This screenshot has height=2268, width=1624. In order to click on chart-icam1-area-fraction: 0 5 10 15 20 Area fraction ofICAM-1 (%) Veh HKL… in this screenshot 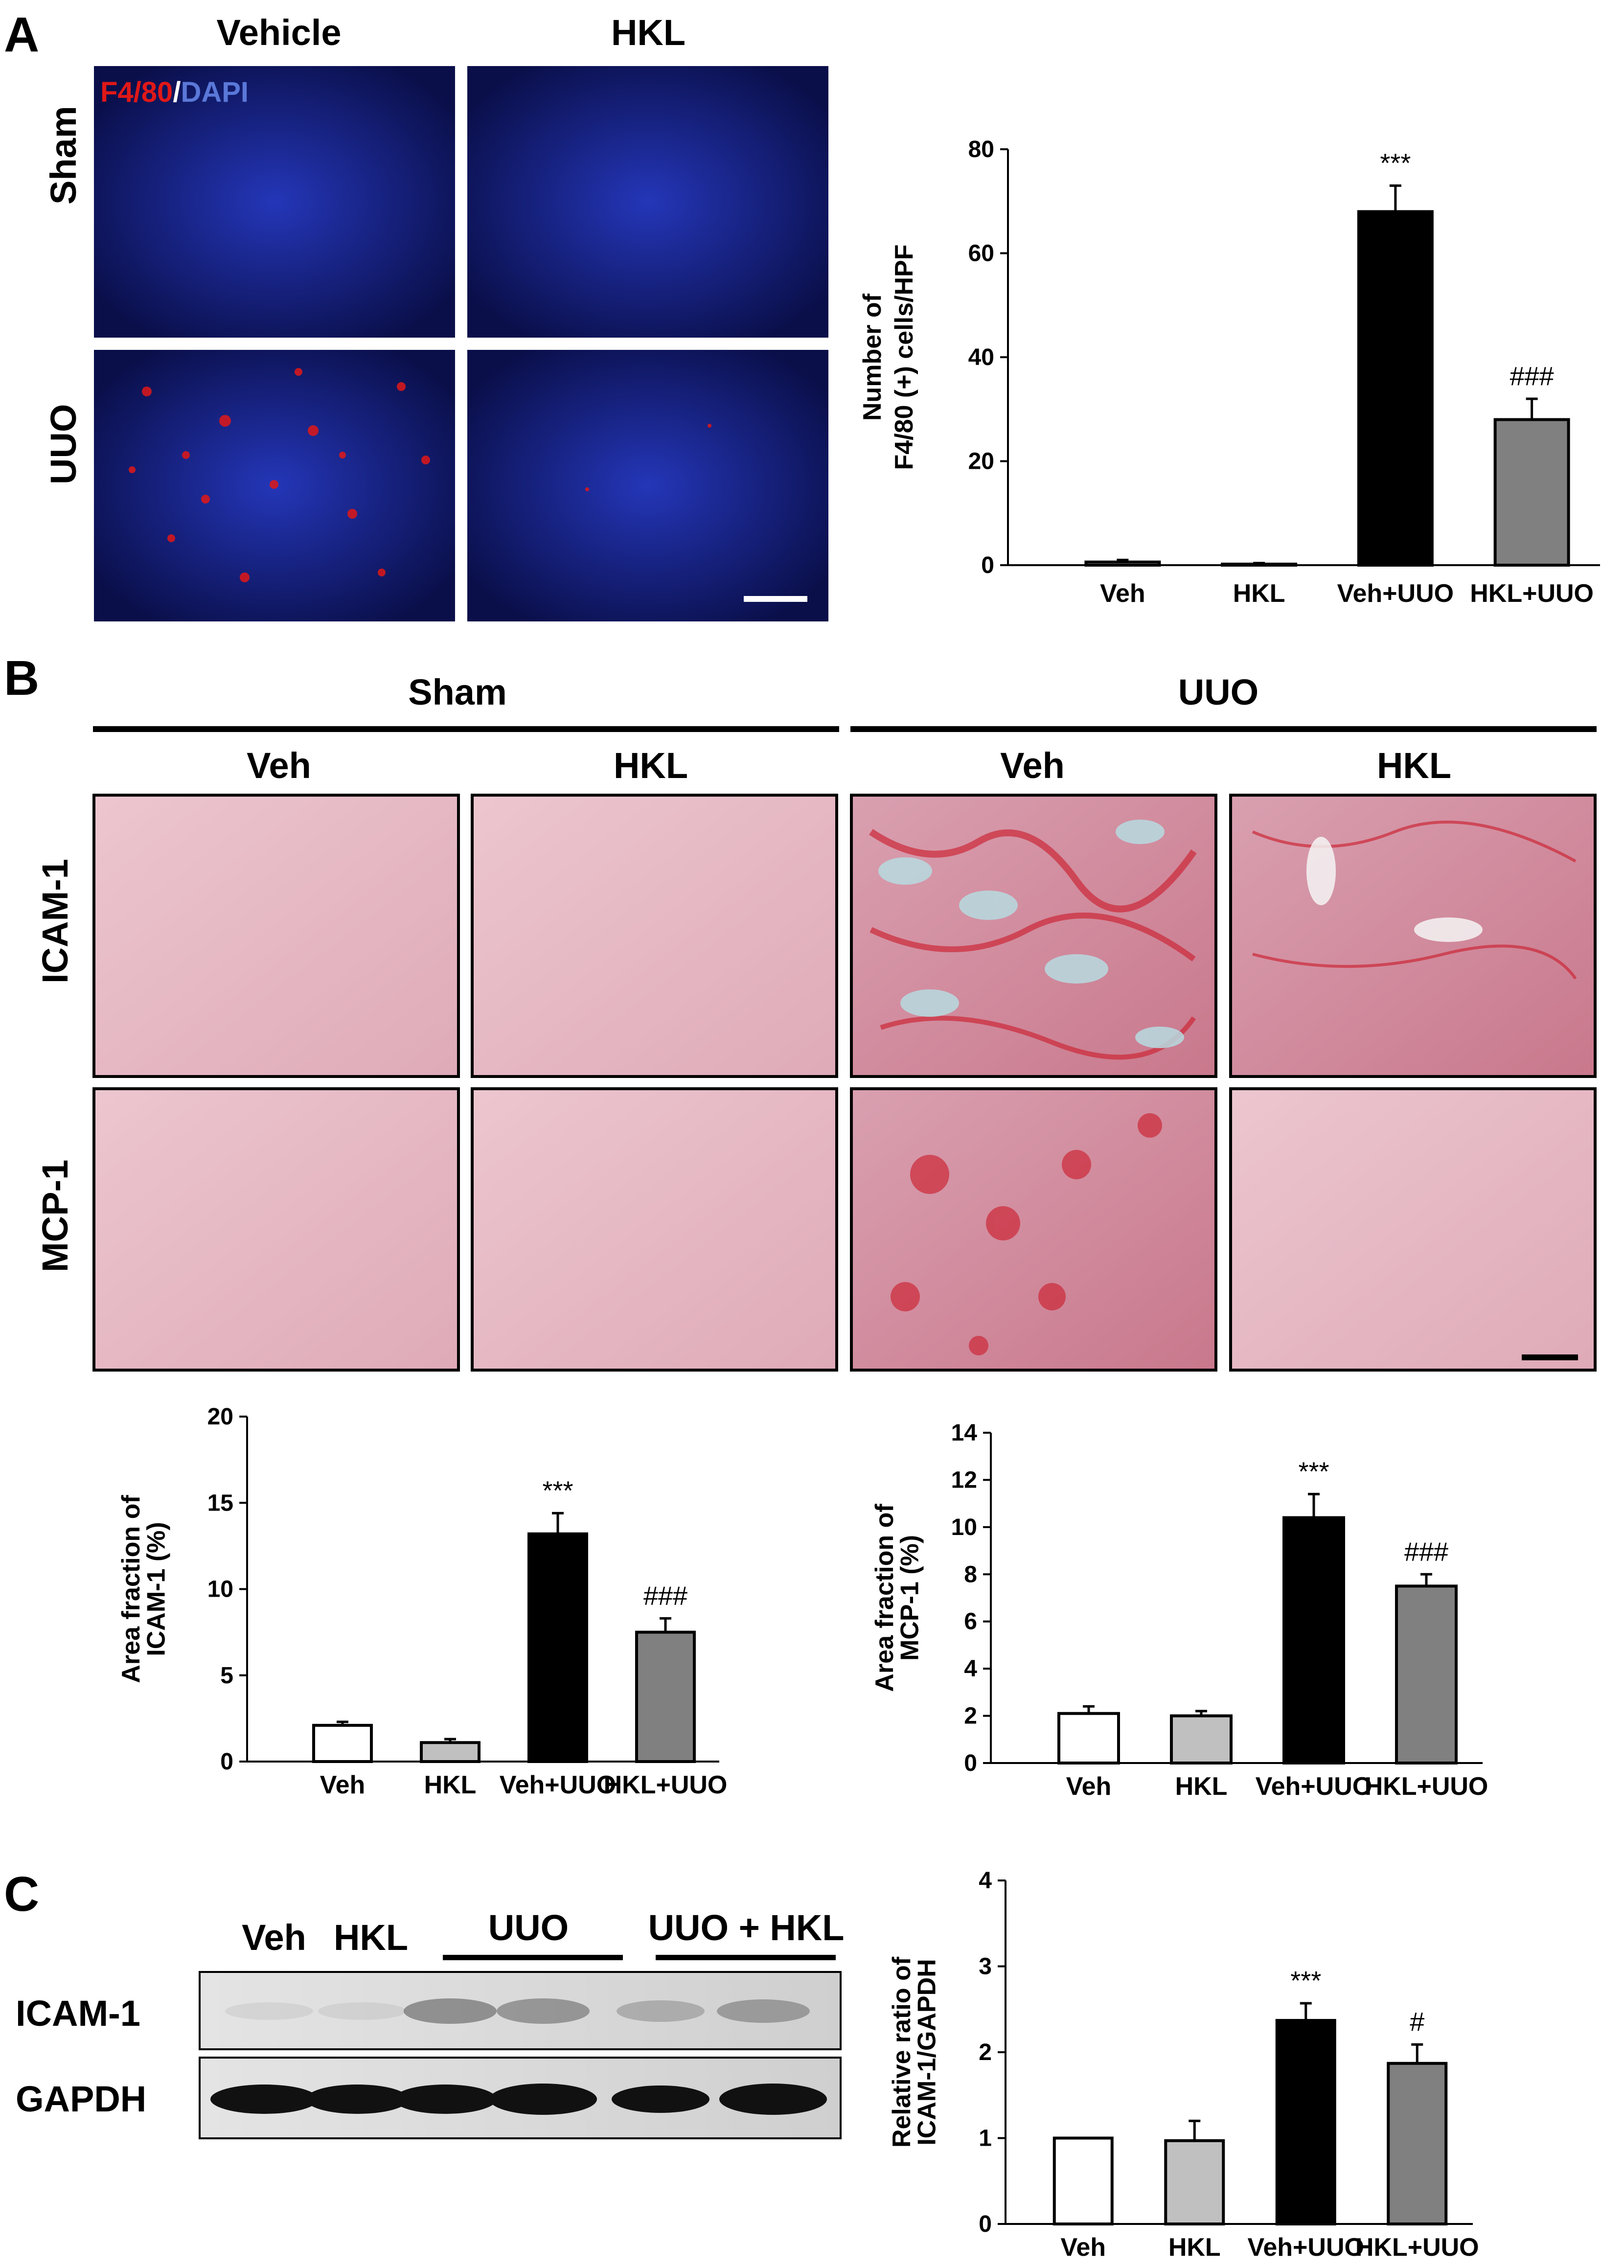, I will do `click(422, 1601)`.